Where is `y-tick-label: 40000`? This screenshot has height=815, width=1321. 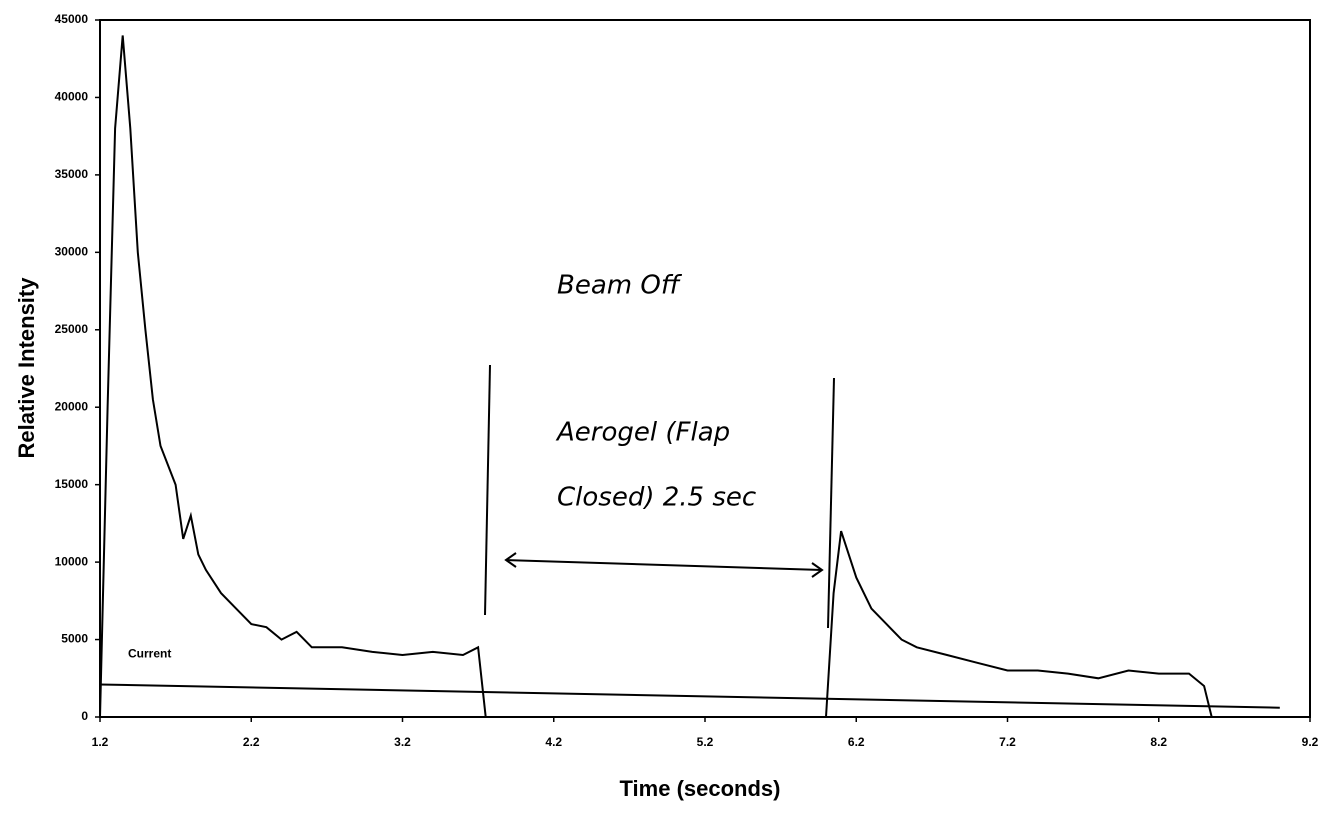
y-tick-label: 40000 is located at coordinates (72, 97).